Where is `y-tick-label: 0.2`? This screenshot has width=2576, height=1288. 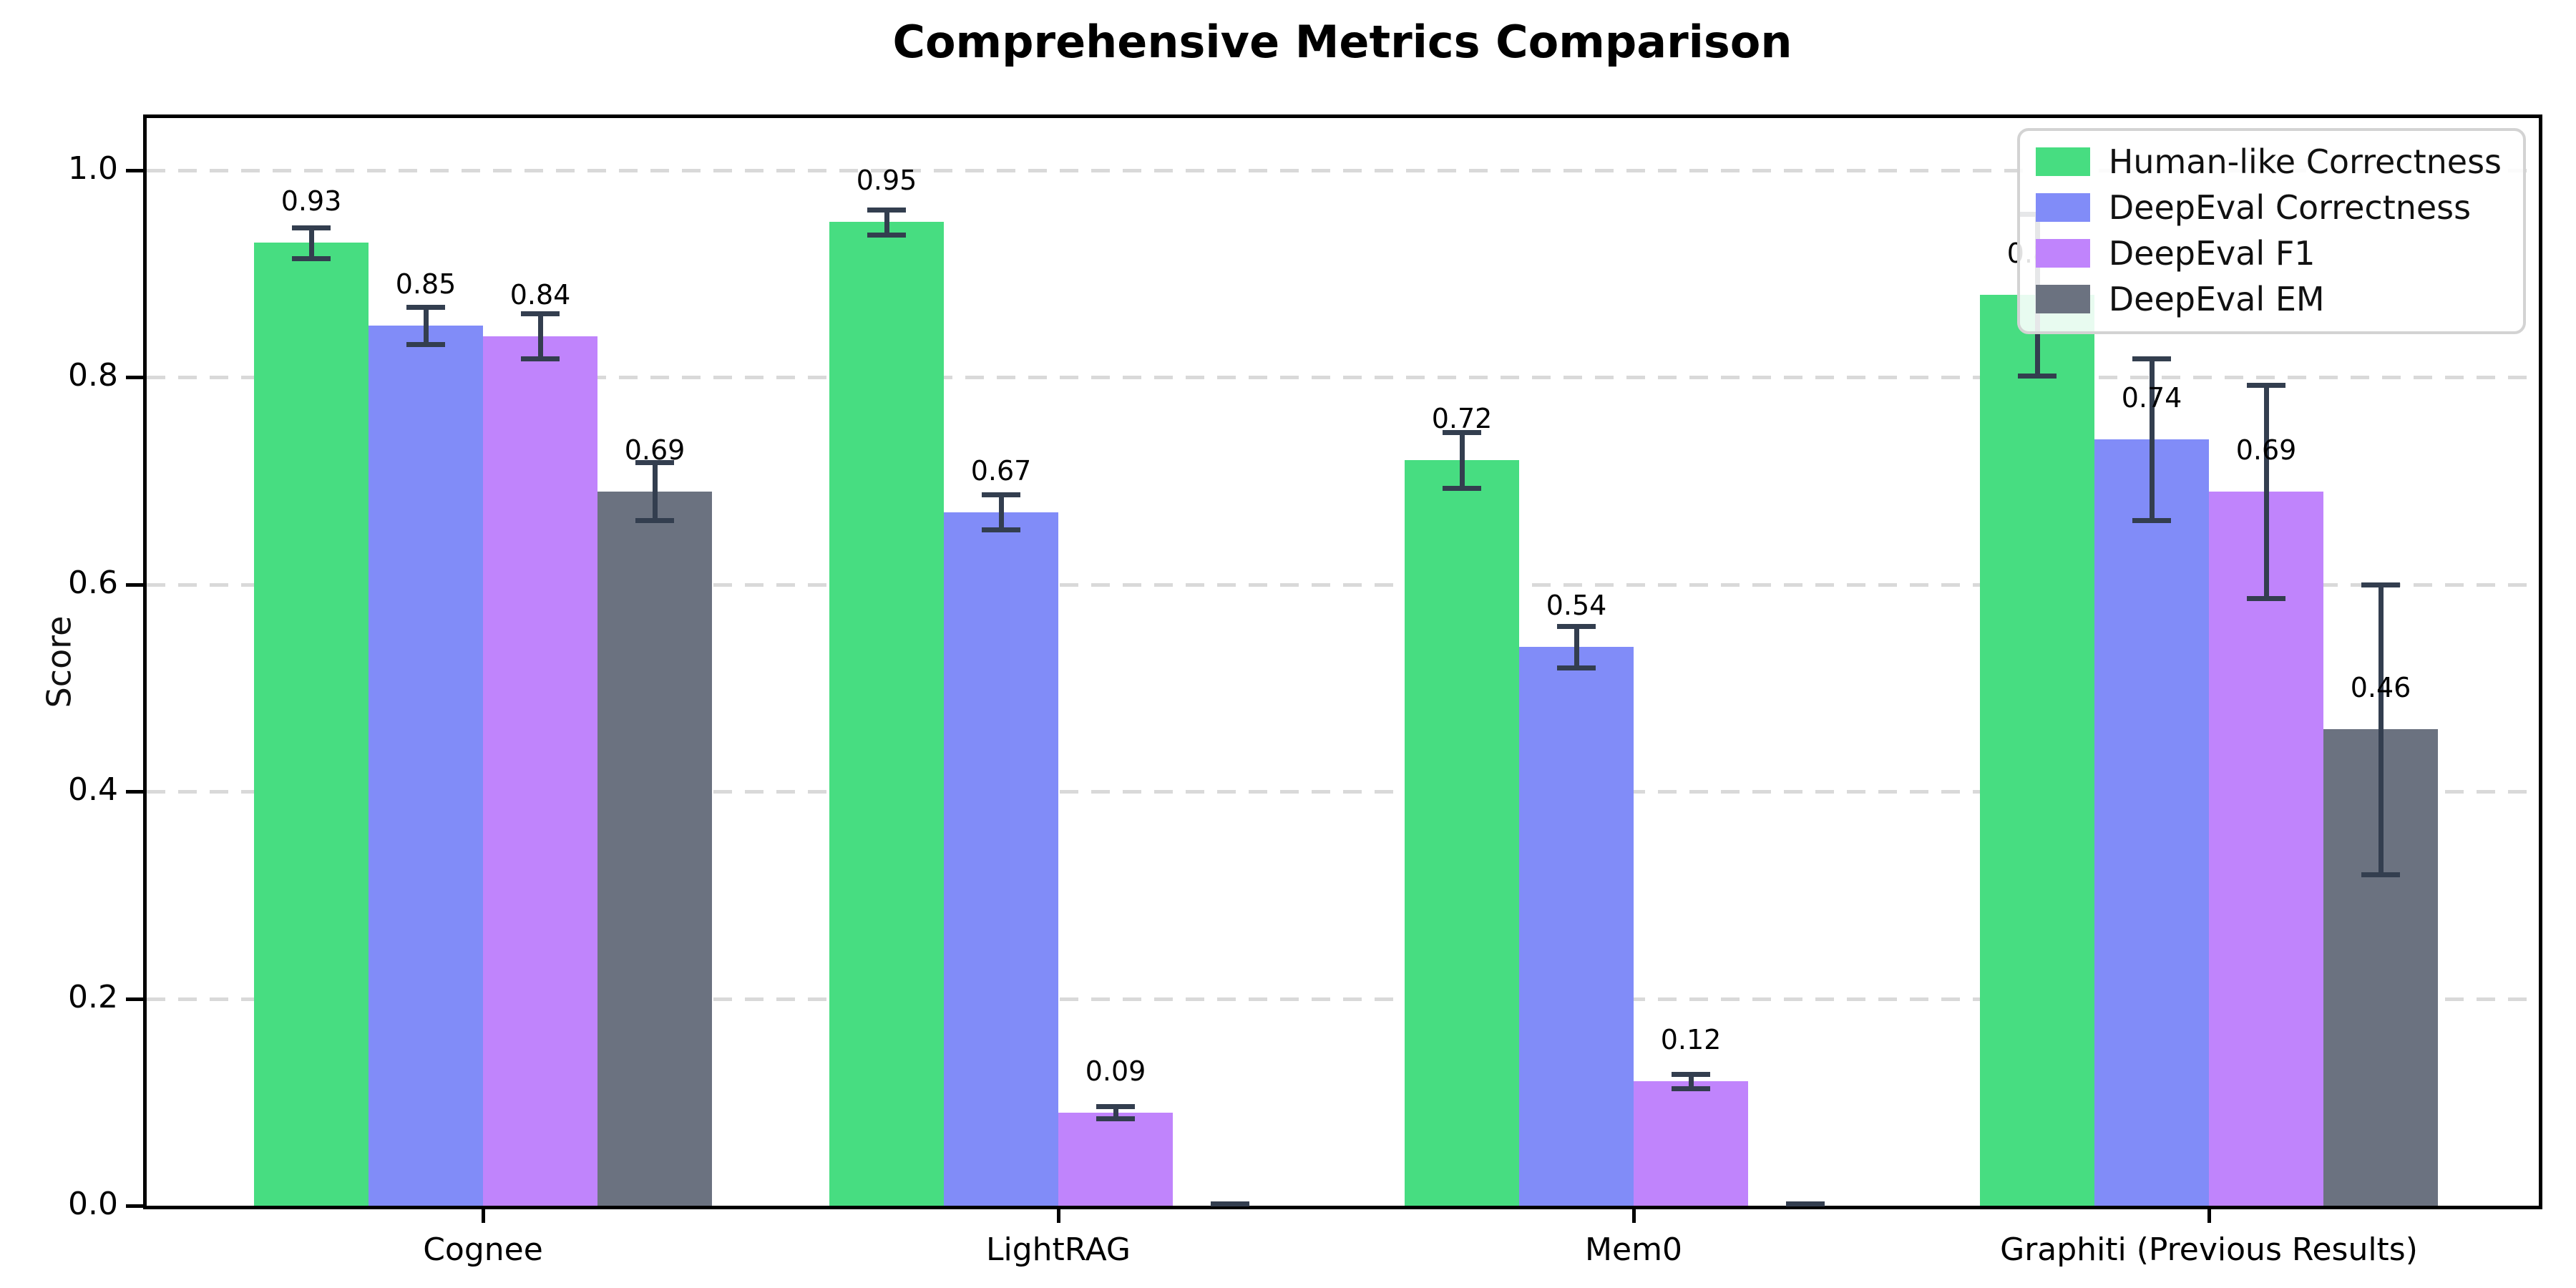 y-tick-label: 0.2 is located at coordinates (93, 996).